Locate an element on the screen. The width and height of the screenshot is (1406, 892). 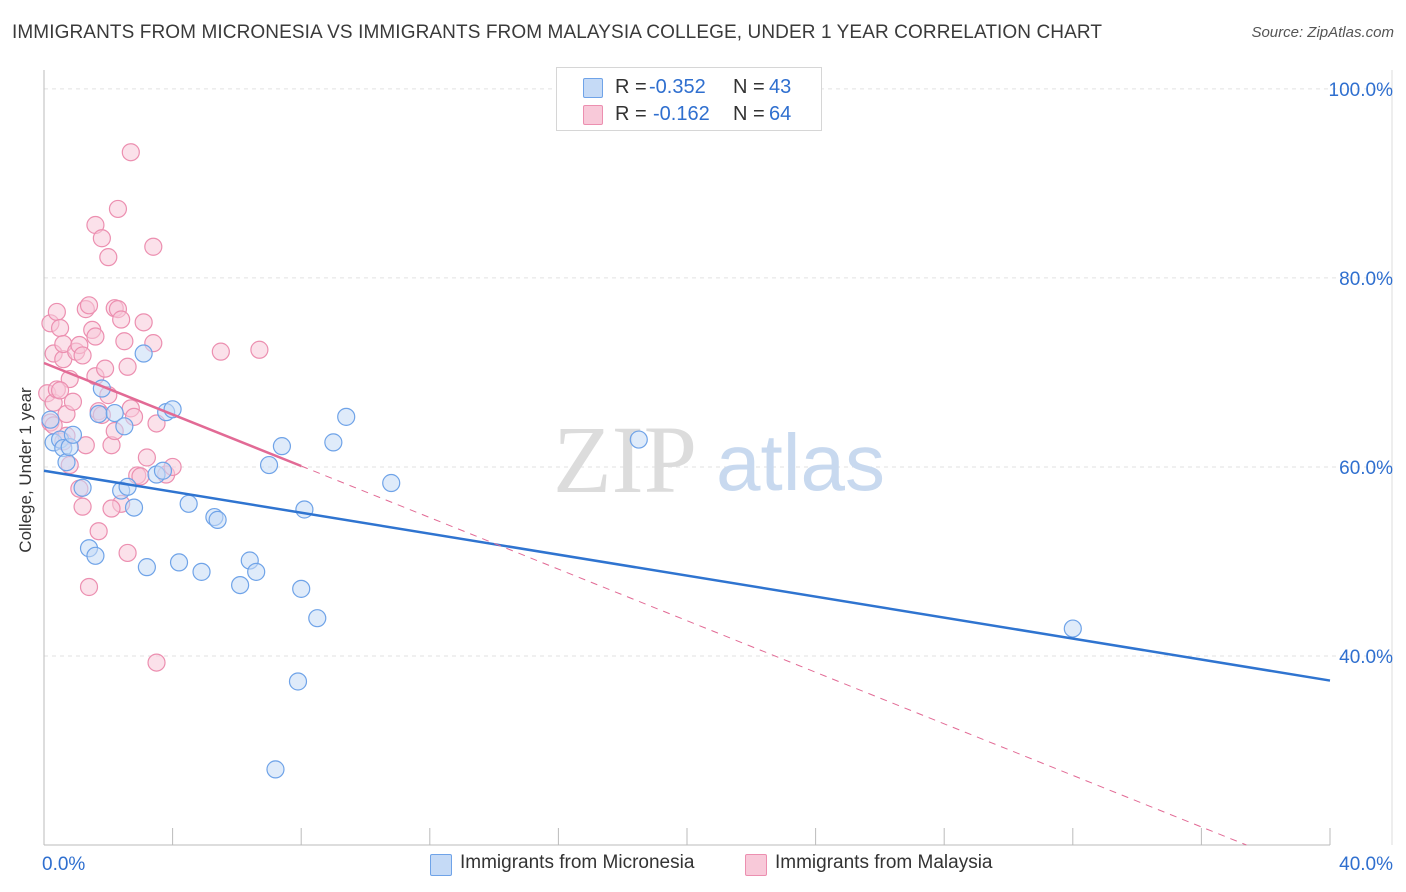
legend-label-micronesia: Immigrants from Micronesia is located at coordinates (577, 862).